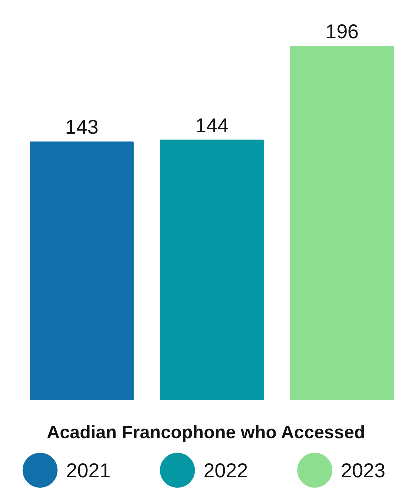 The width and height of the screenshot is (412, 497). What do you see at coordinates (212, 126) in the screenshot?
I see `data-label: 144` at bounding box center [212, 126].